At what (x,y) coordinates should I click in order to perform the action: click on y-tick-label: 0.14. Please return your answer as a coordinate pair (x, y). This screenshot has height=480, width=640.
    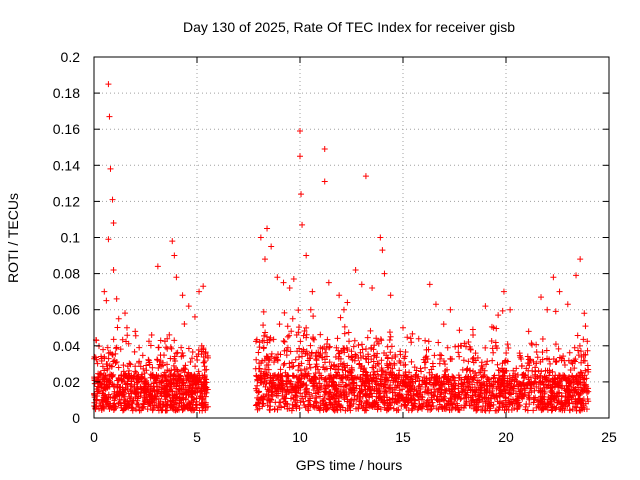
    Looking at the image, I should click on (66, 165).